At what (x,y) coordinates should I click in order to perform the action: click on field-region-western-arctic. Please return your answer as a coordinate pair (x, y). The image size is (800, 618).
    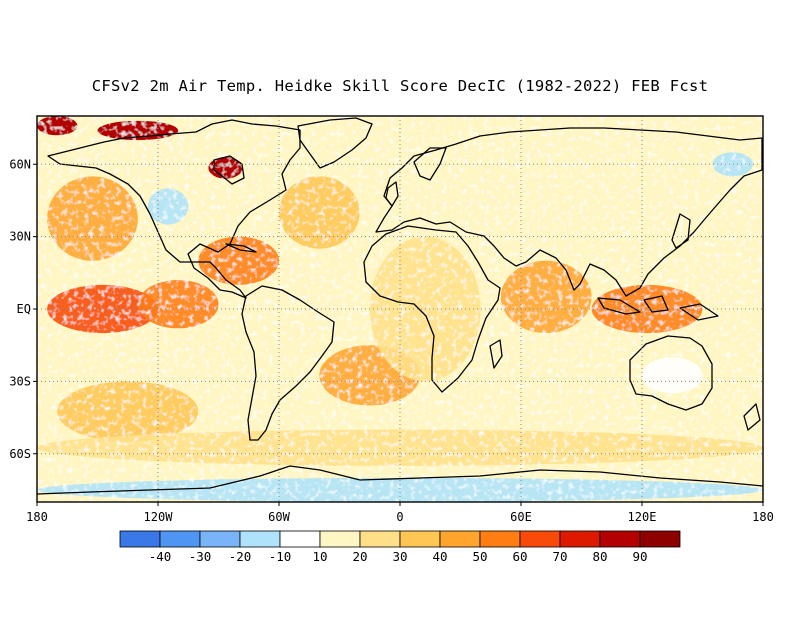
    Looking at the image, I should click on (57, 126).